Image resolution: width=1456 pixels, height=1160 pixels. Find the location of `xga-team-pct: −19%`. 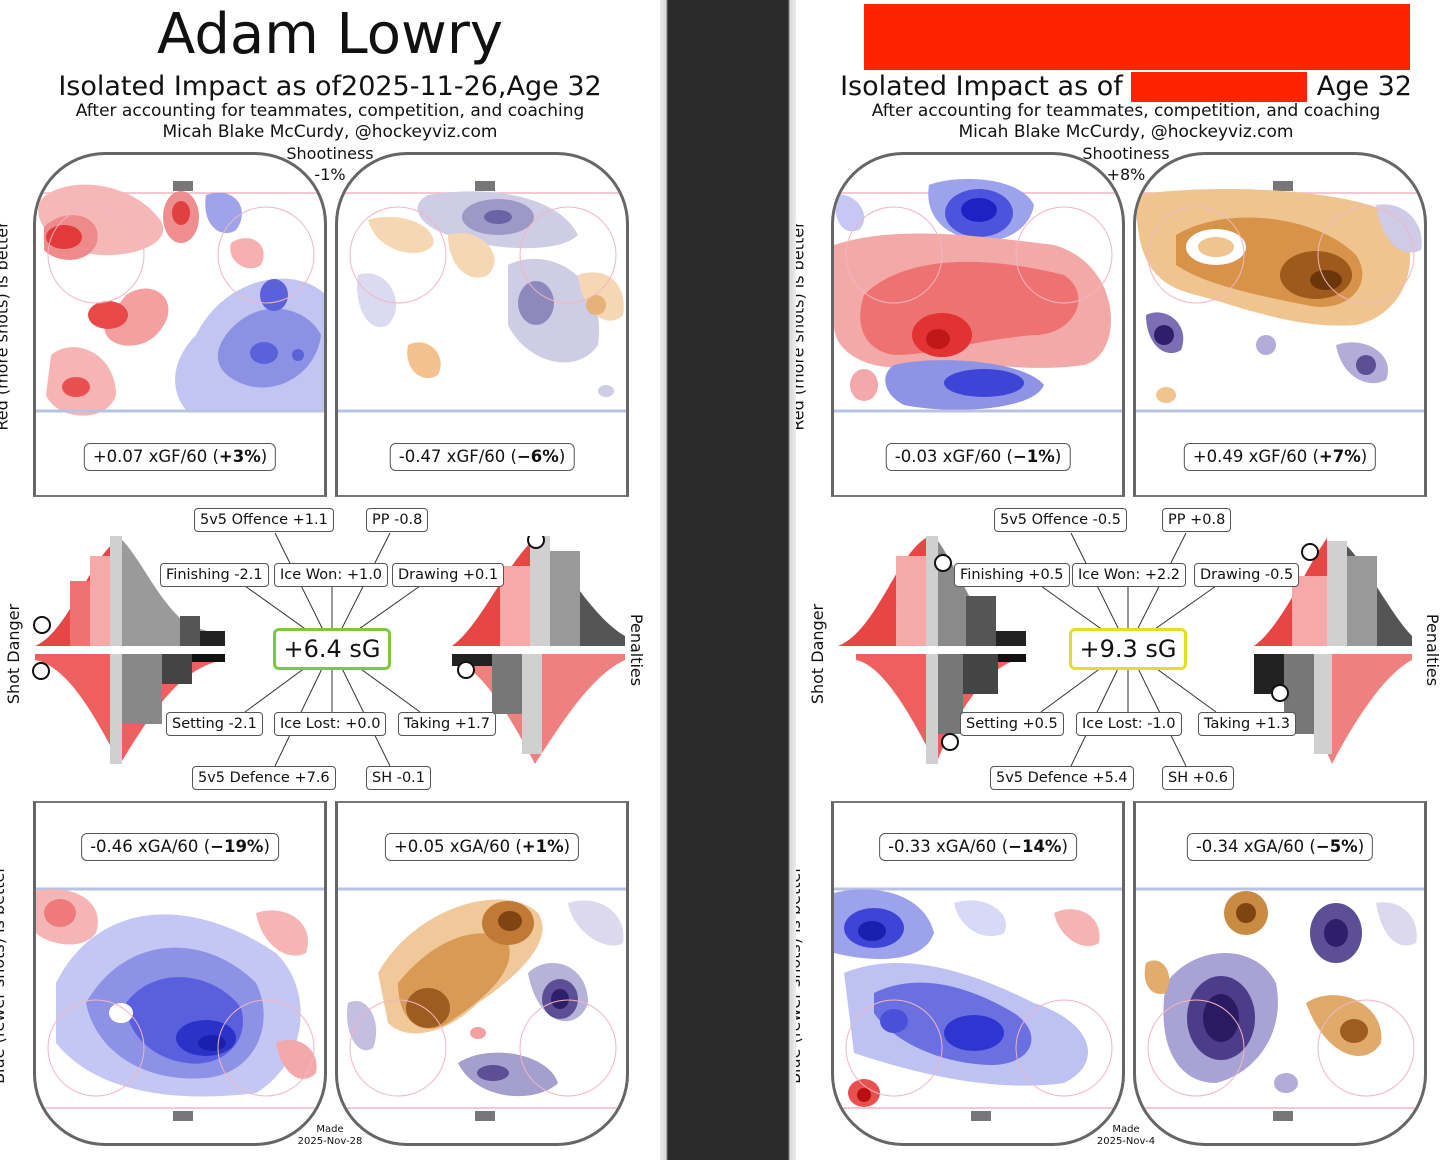

xga-team-pct: −19% is located at coordinates (237, 846).